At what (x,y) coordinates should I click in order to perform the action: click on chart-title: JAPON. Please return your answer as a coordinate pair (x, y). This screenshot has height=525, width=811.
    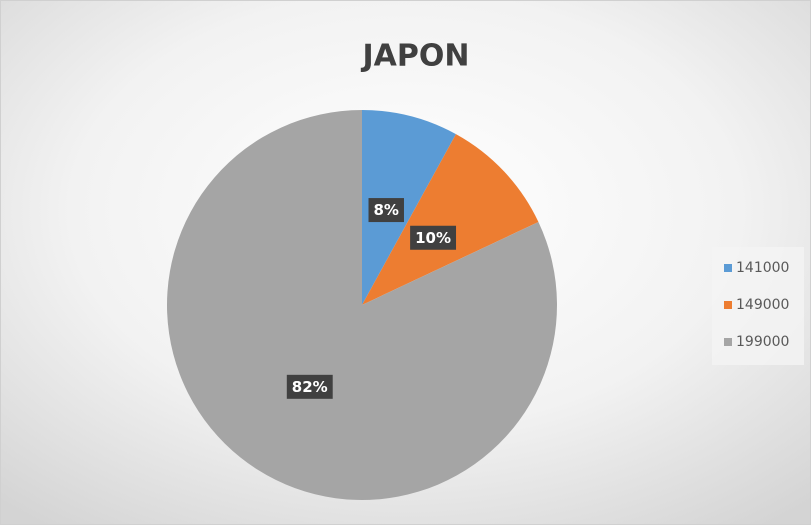
    Looking at the image, I should click on (415, 56).